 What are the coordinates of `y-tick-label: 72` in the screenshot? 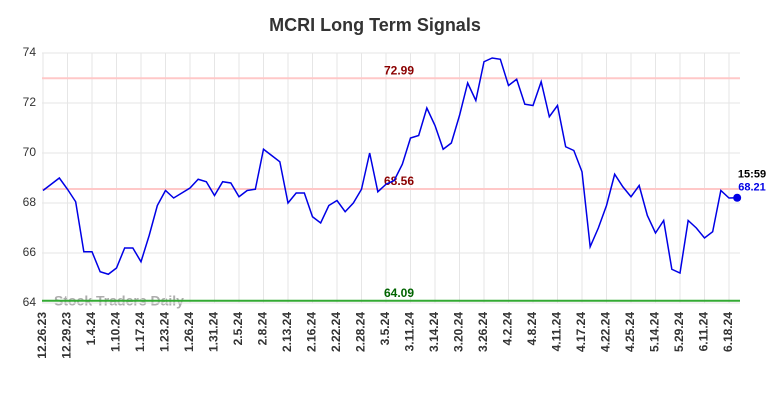 It's located at (30, 102).